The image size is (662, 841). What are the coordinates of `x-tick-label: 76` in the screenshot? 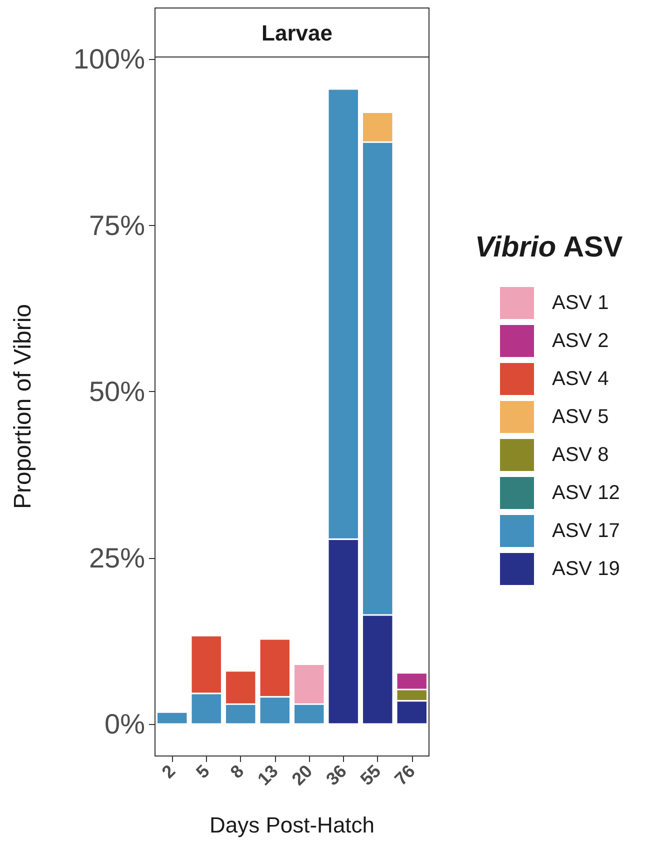 It's located at (404, 775).